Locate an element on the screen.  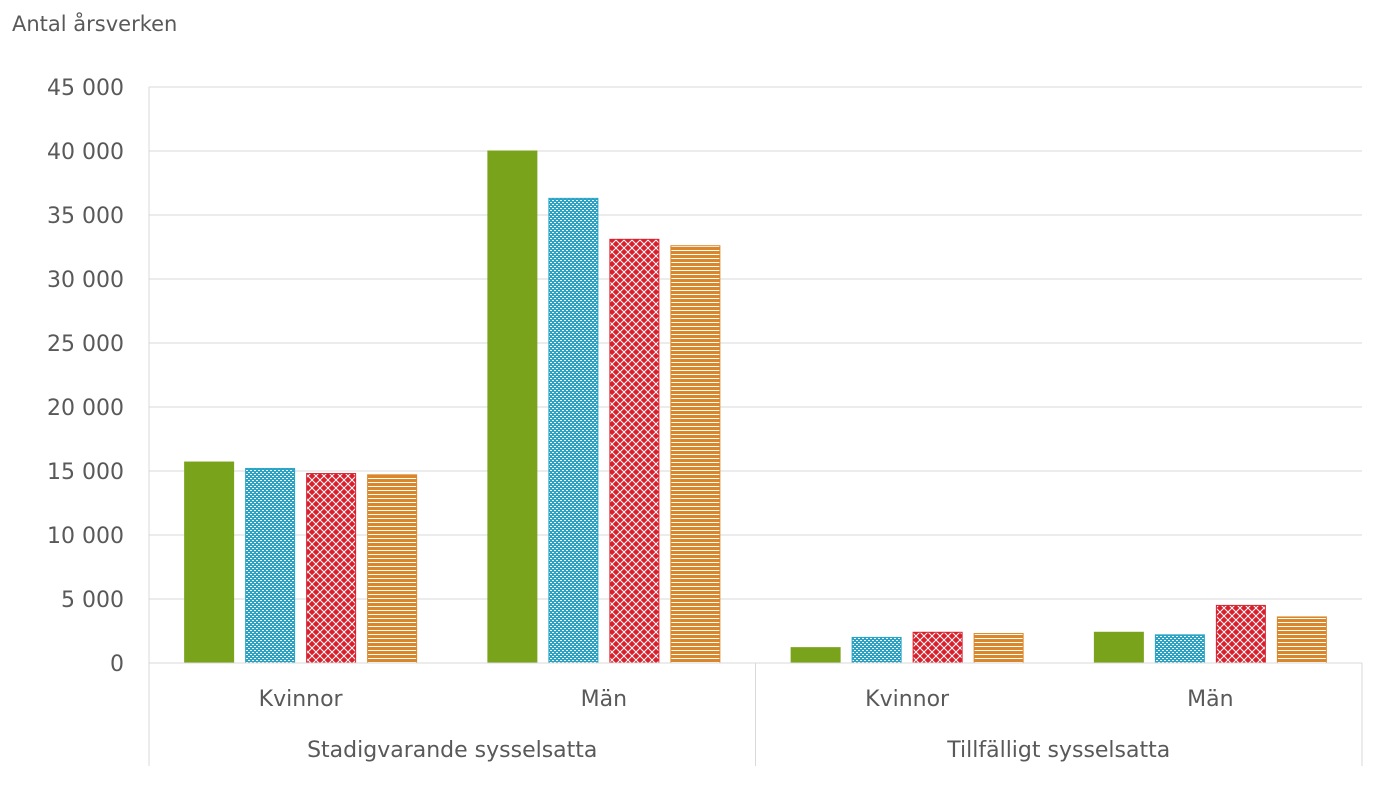
y-tick-label: 10 000 is located at coordinates (85, 536).